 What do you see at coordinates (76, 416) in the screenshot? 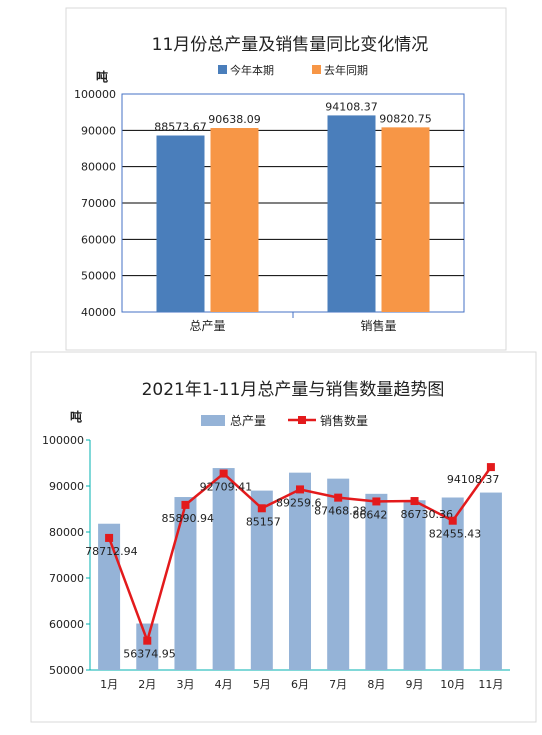
I see `chart-2-ylabel: 吨` at bounding box center [76, 416].